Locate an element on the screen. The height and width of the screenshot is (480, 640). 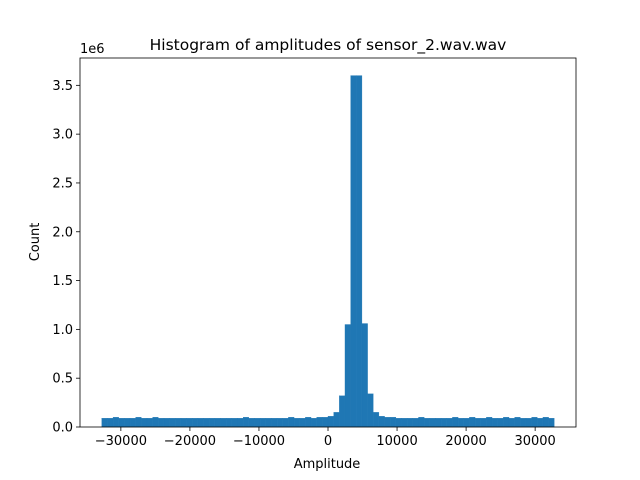
x-tick-label: 10000 is located at coordinates (396, 441).